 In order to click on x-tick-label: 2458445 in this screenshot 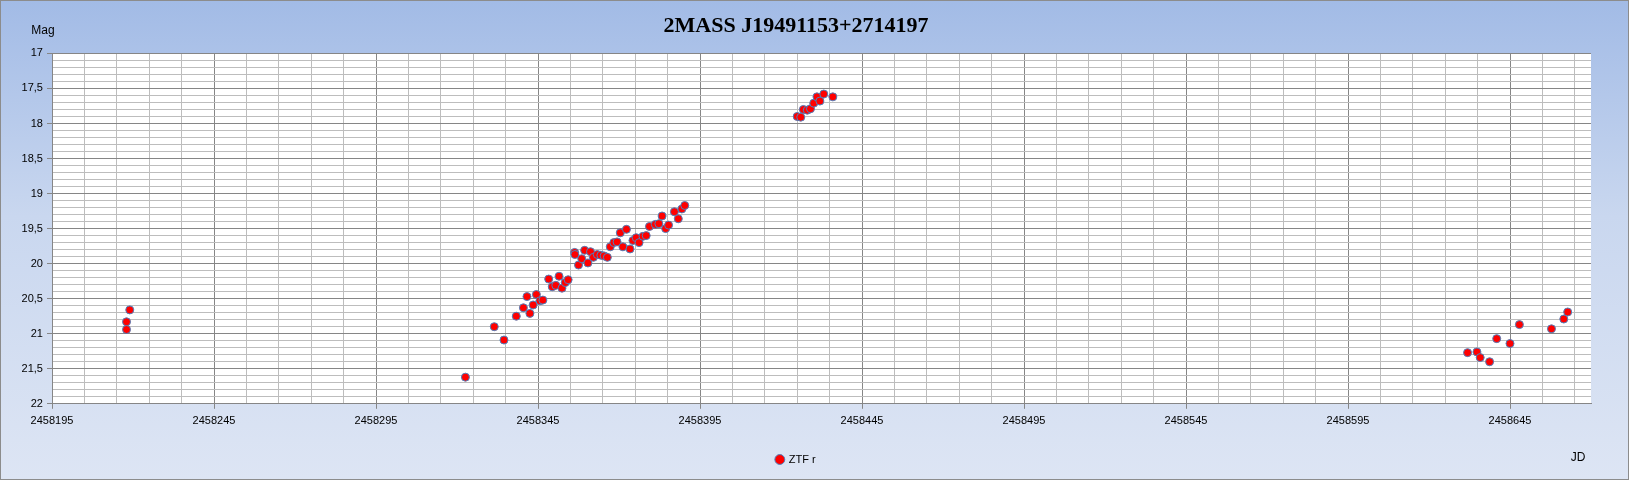, I will do `click(862, 420)`.